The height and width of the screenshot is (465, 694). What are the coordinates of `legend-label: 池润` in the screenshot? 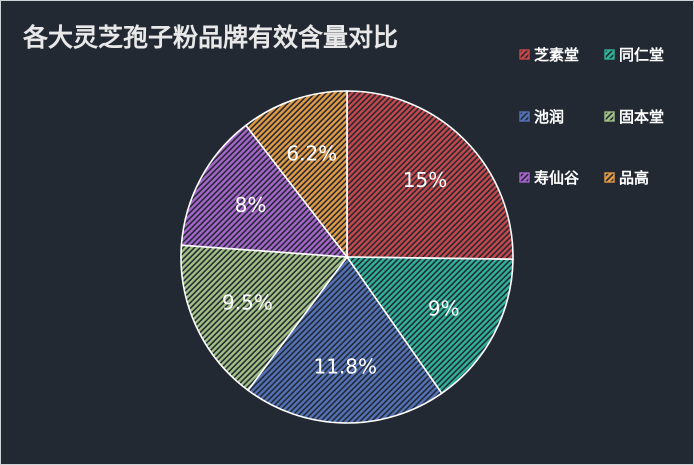 It's located at (549, 117).